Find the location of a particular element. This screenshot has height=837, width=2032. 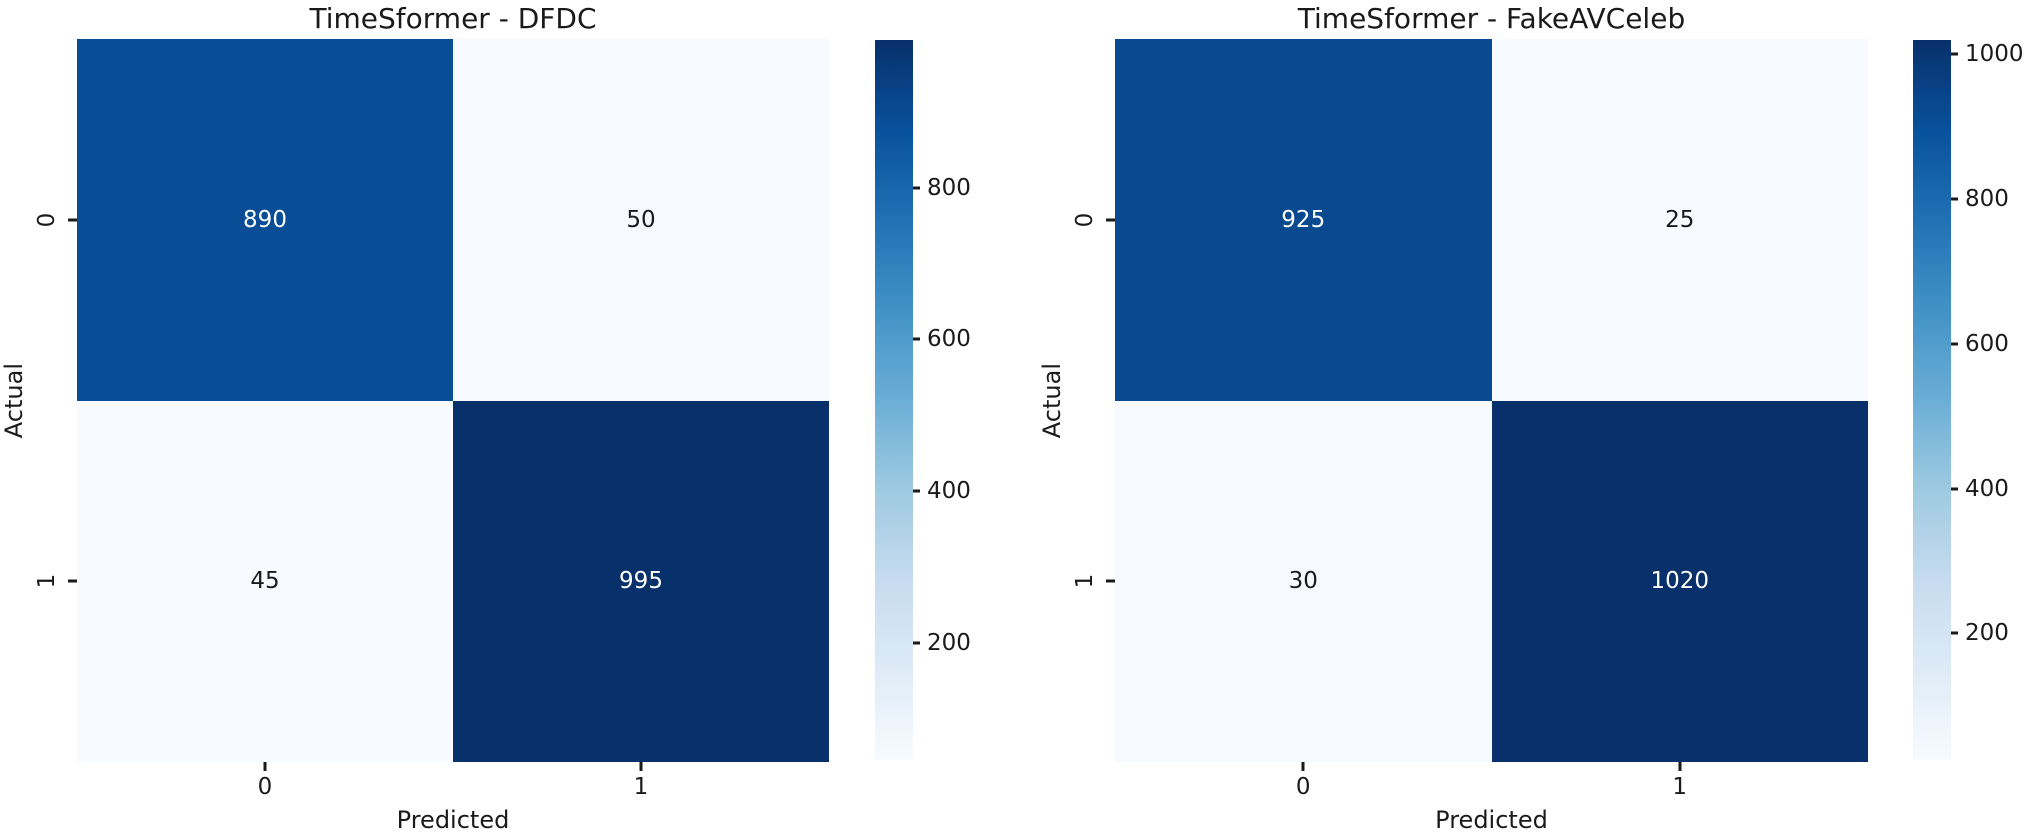

heatmap-cell-r1c1: 995 is located at coordinates (641, 581).